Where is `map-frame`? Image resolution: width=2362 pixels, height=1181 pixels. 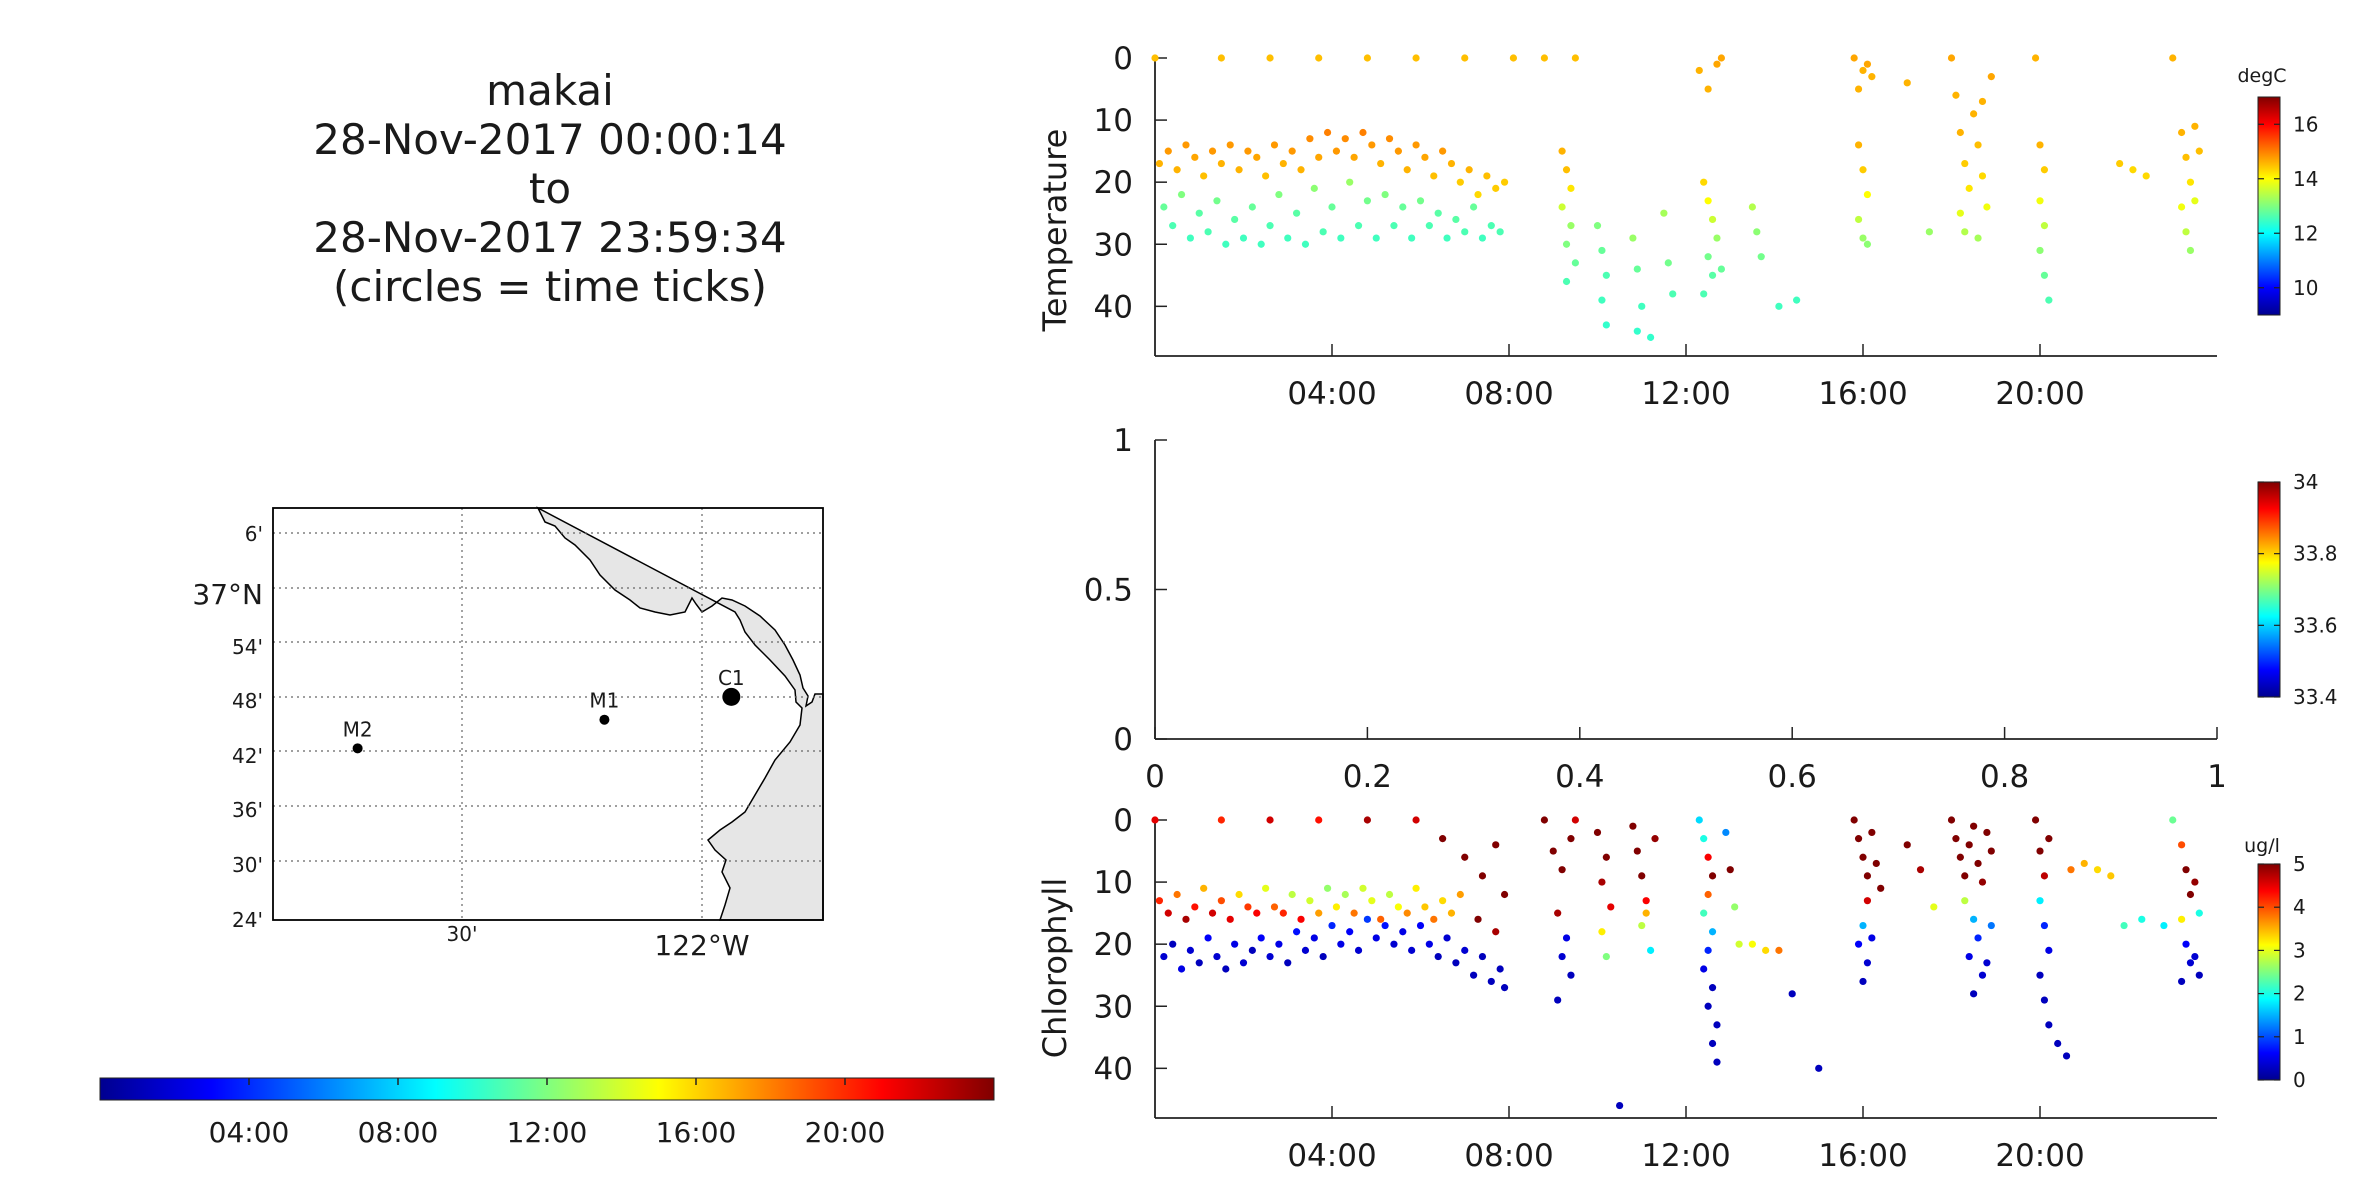 map-frame is located at coordinates (548, 714).